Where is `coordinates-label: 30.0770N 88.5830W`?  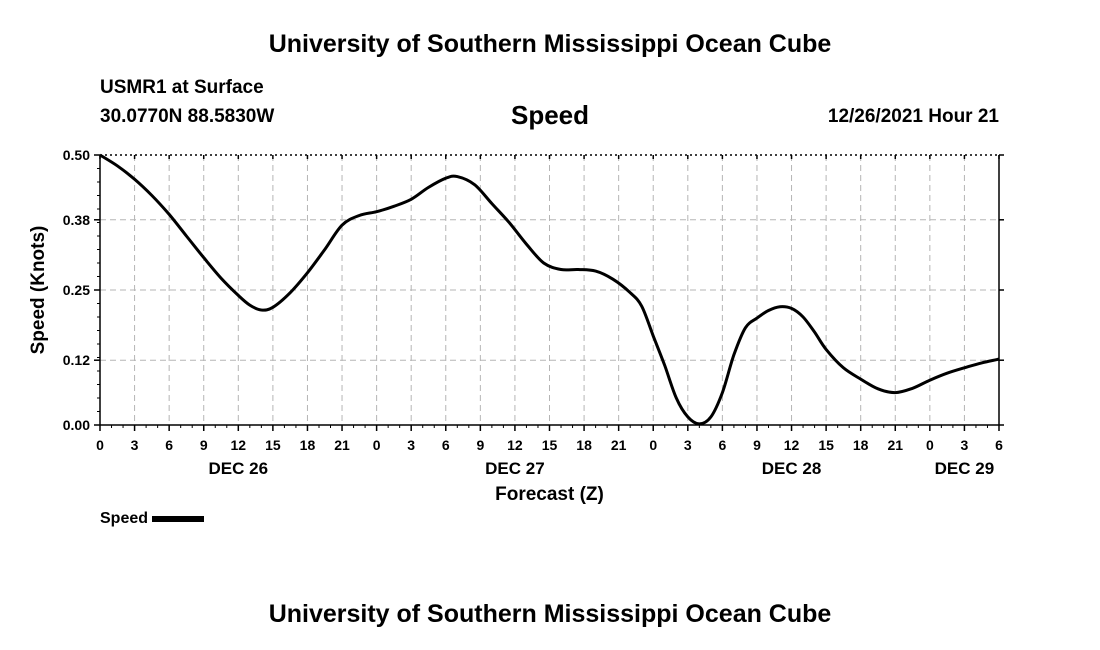
coordinates-label: 30.0770N 88.5830W is located at coordinates (187, 116).